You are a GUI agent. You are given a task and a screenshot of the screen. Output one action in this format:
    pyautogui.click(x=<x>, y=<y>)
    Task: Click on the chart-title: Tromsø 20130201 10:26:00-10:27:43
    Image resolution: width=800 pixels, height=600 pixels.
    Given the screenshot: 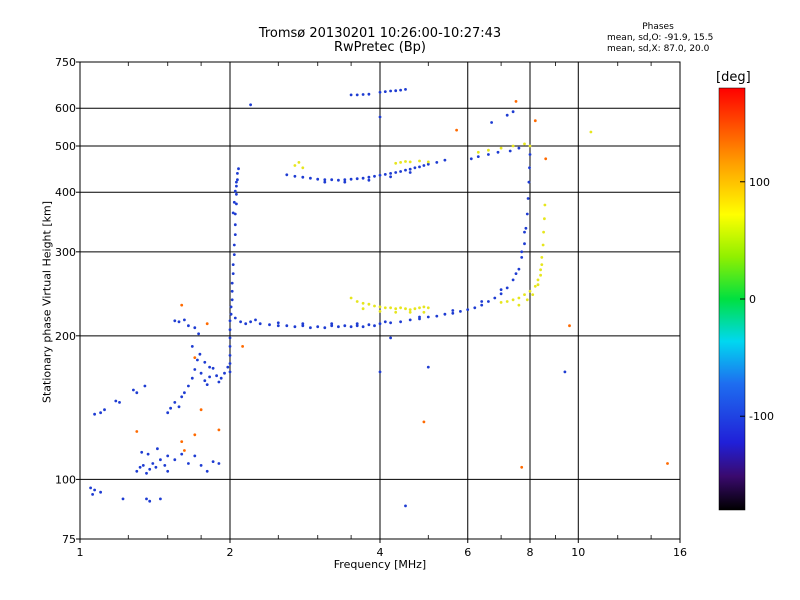 What is the action you would take?
    pyautogui.click(x=380, y=33)
    